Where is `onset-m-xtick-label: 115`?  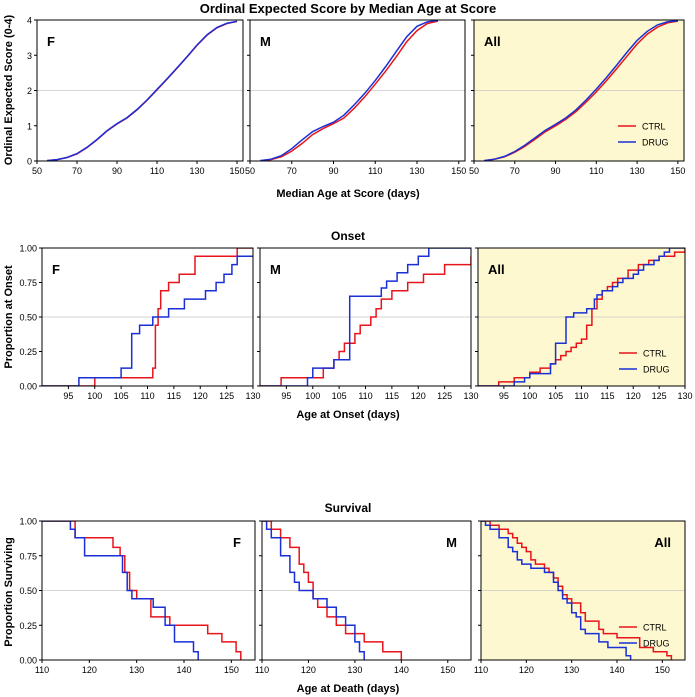
onset-m-xtick-label: 115 is located at coordinates (392, 396).